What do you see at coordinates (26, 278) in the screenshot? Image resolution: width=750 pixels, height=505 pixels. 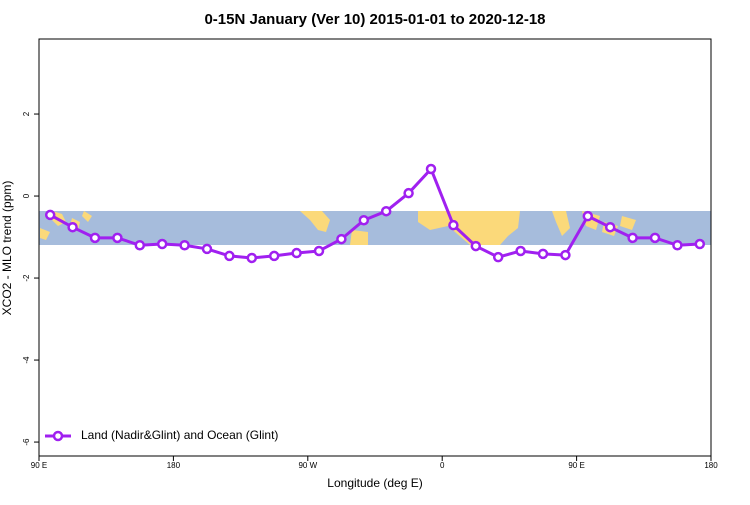 I see `y-tick-label: -2` at bounding box center [26, 278].